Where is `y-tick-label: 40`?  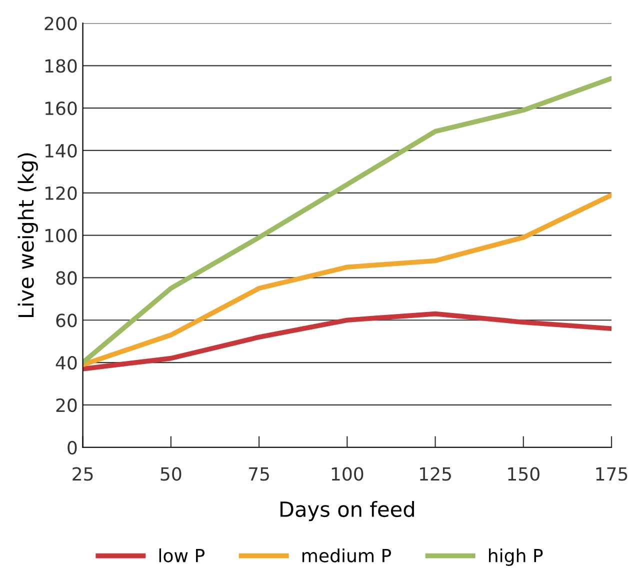
y-tick-label: 40 is located at coordinates (66, 363).